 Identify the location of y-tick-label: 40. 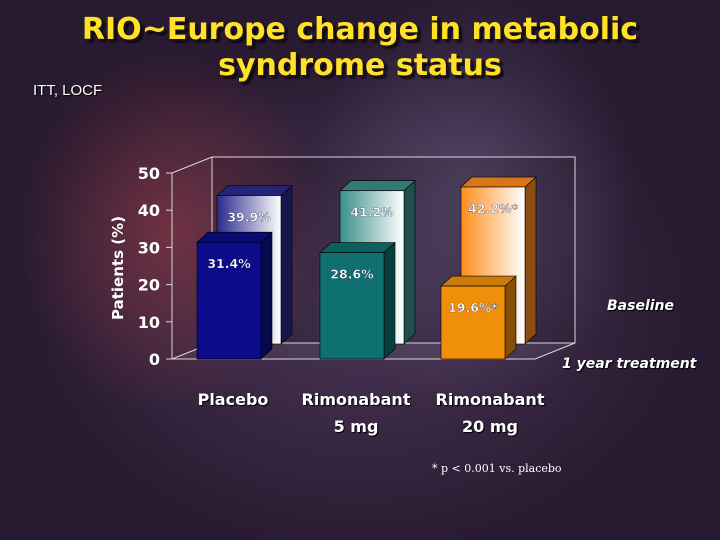
(149, 210).